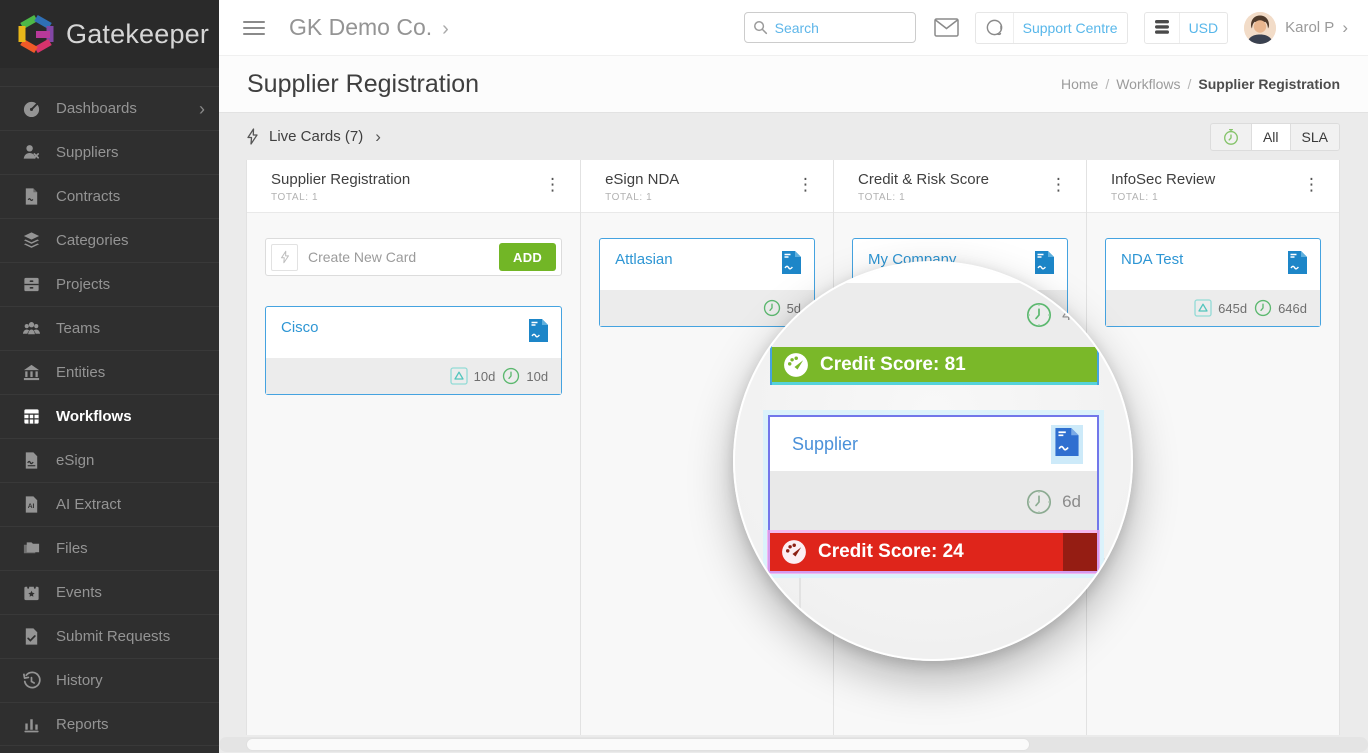 Image resolution: width=1368 pixels, height=753 pixels. Describe the element at coordinates (109, 504) in the screenshot. I see `sidebar-item-ai-extract: AI AI Extract` at that location.